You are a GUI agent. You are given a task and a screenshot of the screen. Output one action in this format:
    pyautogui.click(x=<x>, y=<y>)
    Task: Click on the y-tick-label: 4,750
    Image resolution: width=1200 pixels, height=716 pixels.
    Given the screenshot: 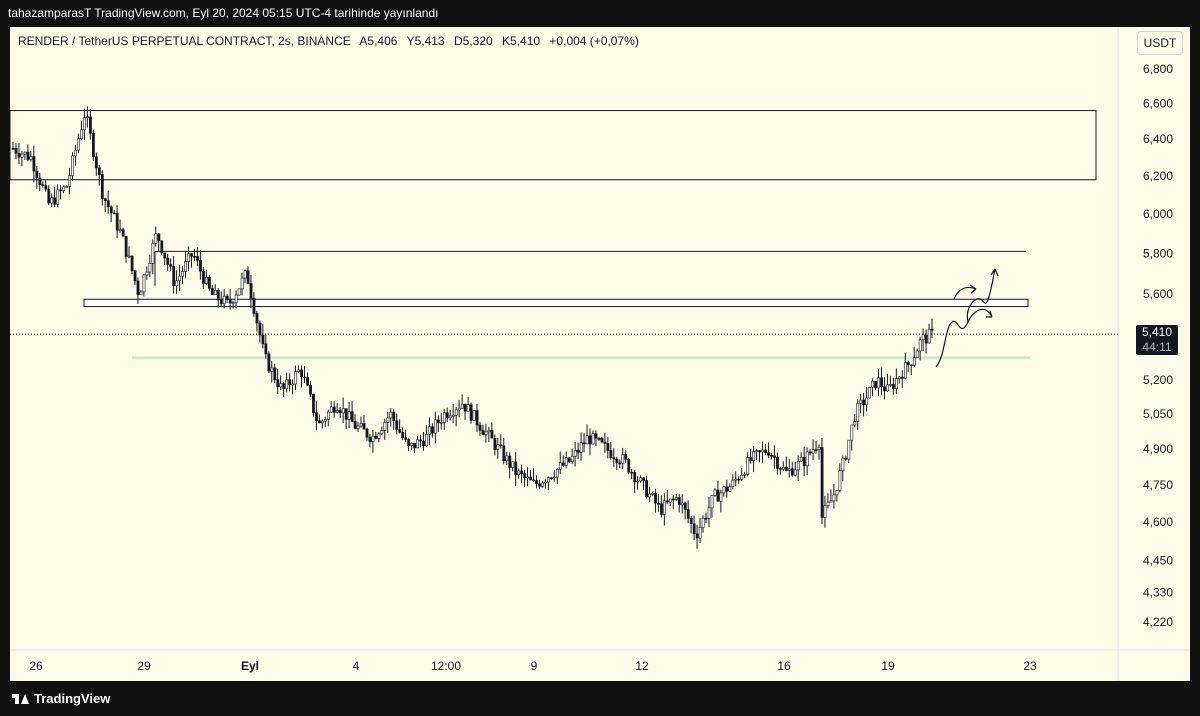 What is the action you would take?
    pyautogui.click(x=1158, y=485)
    